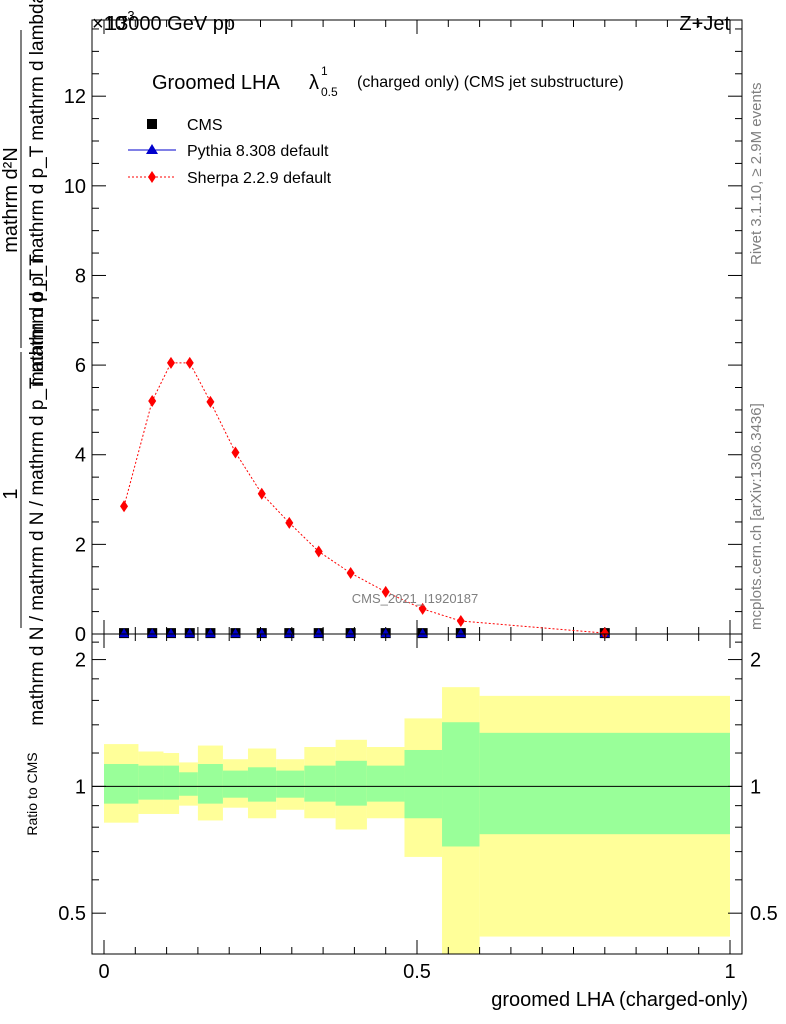 This screenshot has height=1024, width=786. Describe the element at coordinates (755, 661) in the screenshot. I see `ratio-y-tick-label-right: 2` at that location.